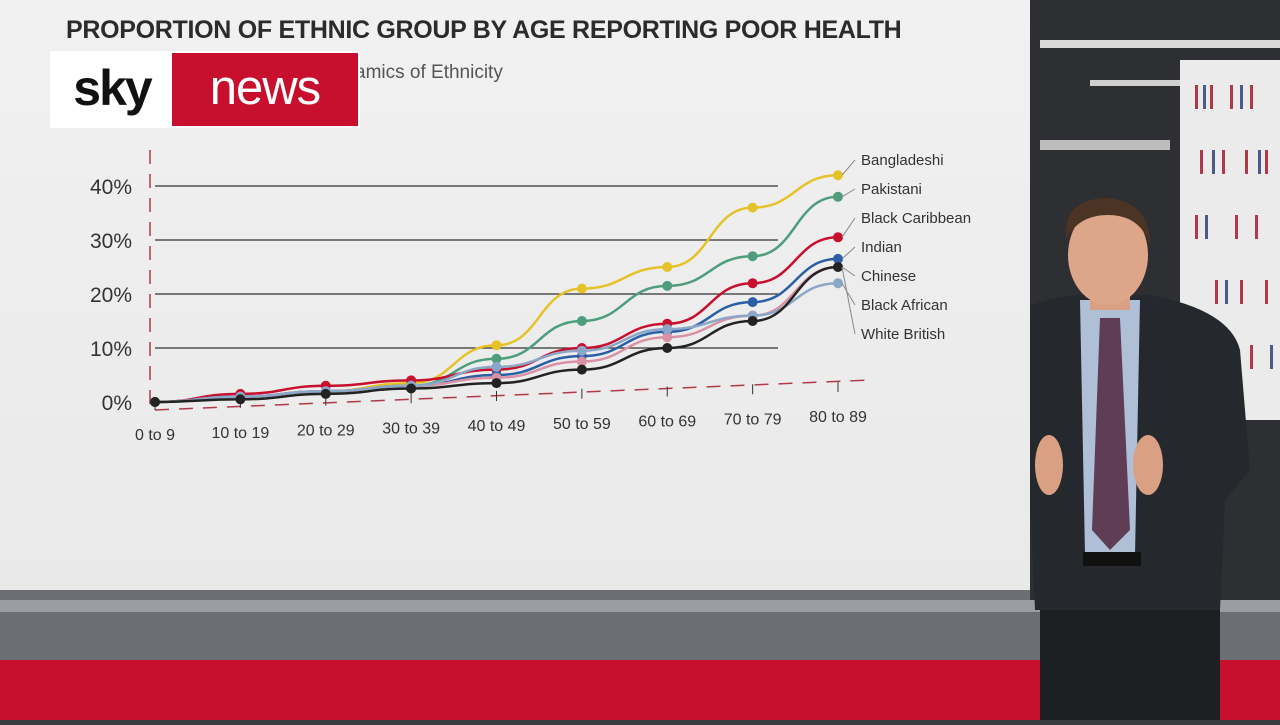  Describe the element at coordinates (1108, 255) in the screenshot. I see `presenter-face` at that location.